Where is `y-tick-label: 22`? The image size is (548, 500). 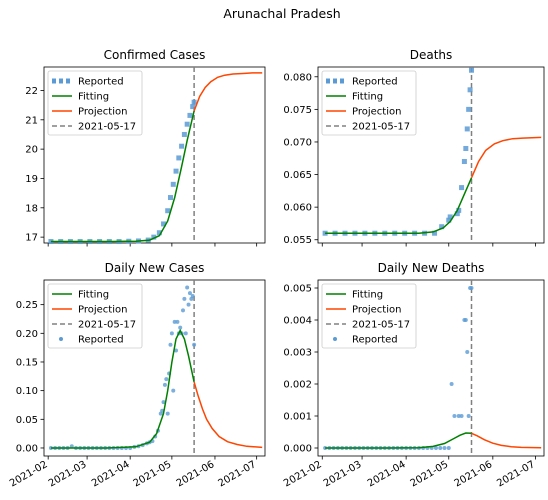
y-tick-label: 22 is located at coordinates (31, 91).